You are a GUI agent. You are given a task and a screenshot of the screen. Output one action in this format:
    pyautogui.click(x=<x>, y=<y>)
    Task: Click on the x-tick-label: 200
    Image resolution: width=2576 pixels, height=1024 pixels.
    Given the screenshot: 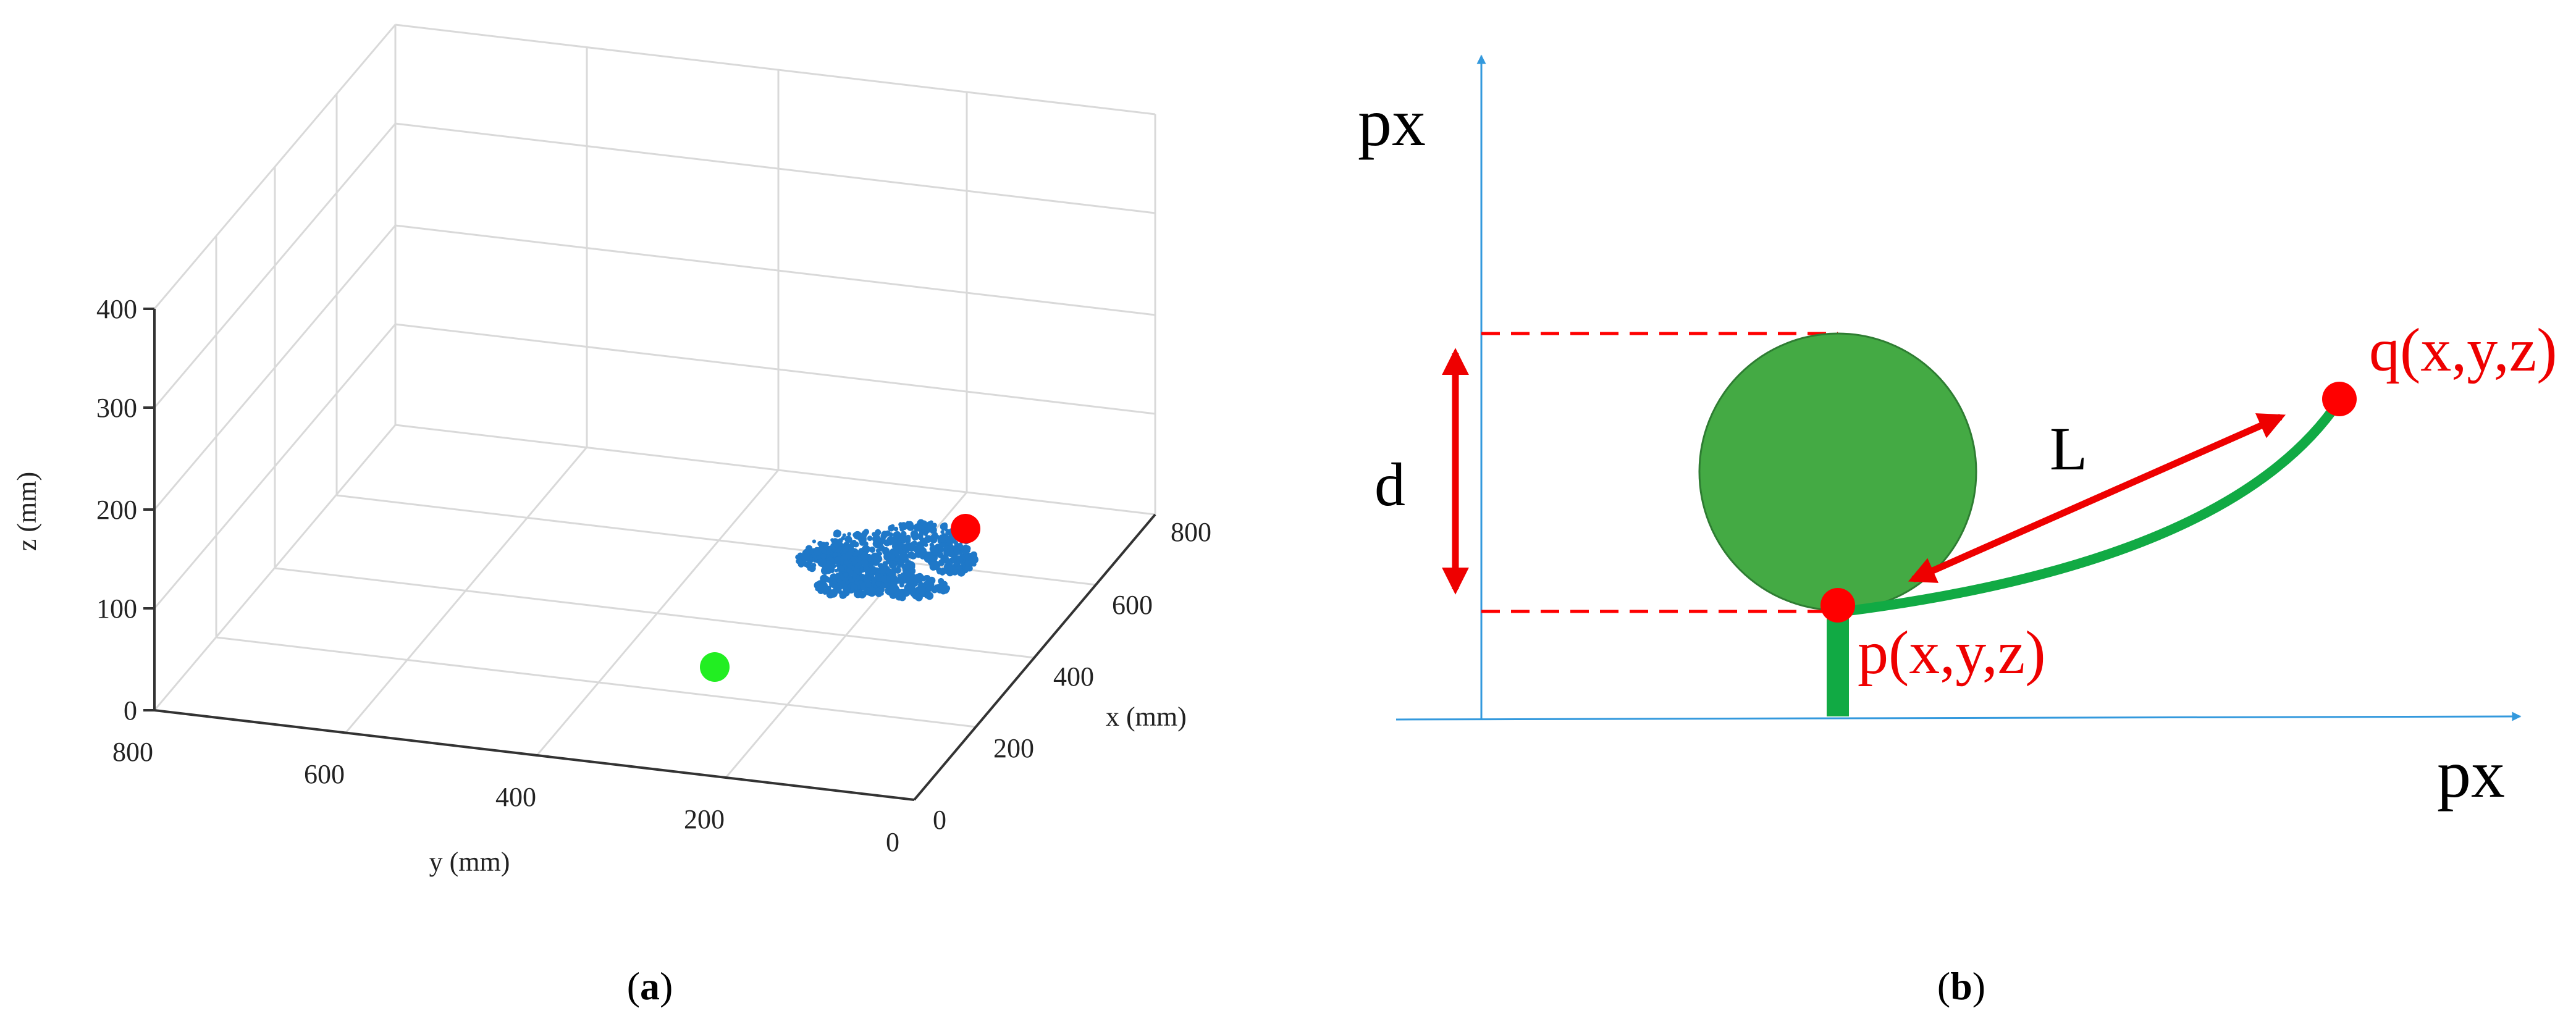 What is the action you would take?
    pyautogui.click(x=1013, y=748)
    